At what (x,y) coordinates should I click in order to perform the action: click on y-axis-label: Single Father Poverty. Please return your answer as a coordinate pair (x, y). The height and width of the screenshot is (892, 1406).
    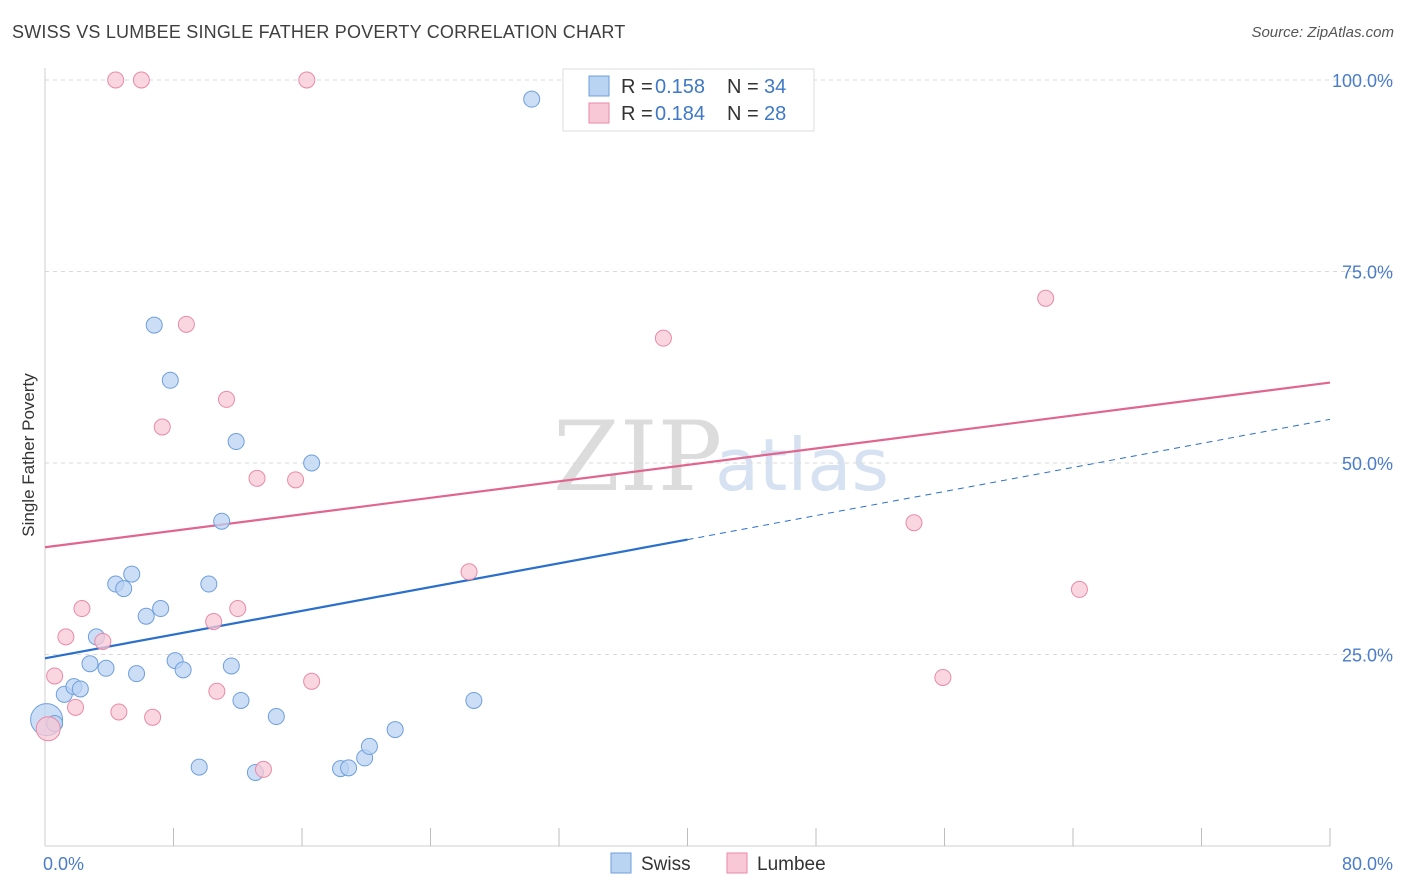
    Looking at the image, I should click on (28, 455).